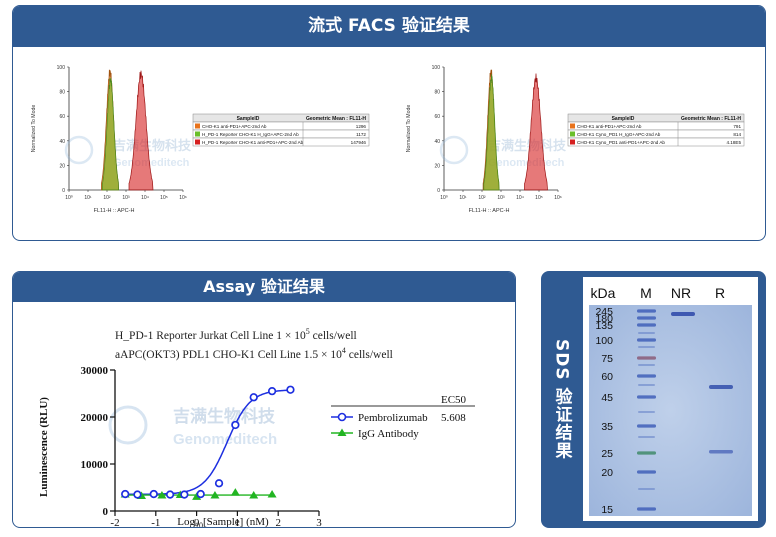  I want to click on assay-x-tick-label: 3, so click(319, 522).